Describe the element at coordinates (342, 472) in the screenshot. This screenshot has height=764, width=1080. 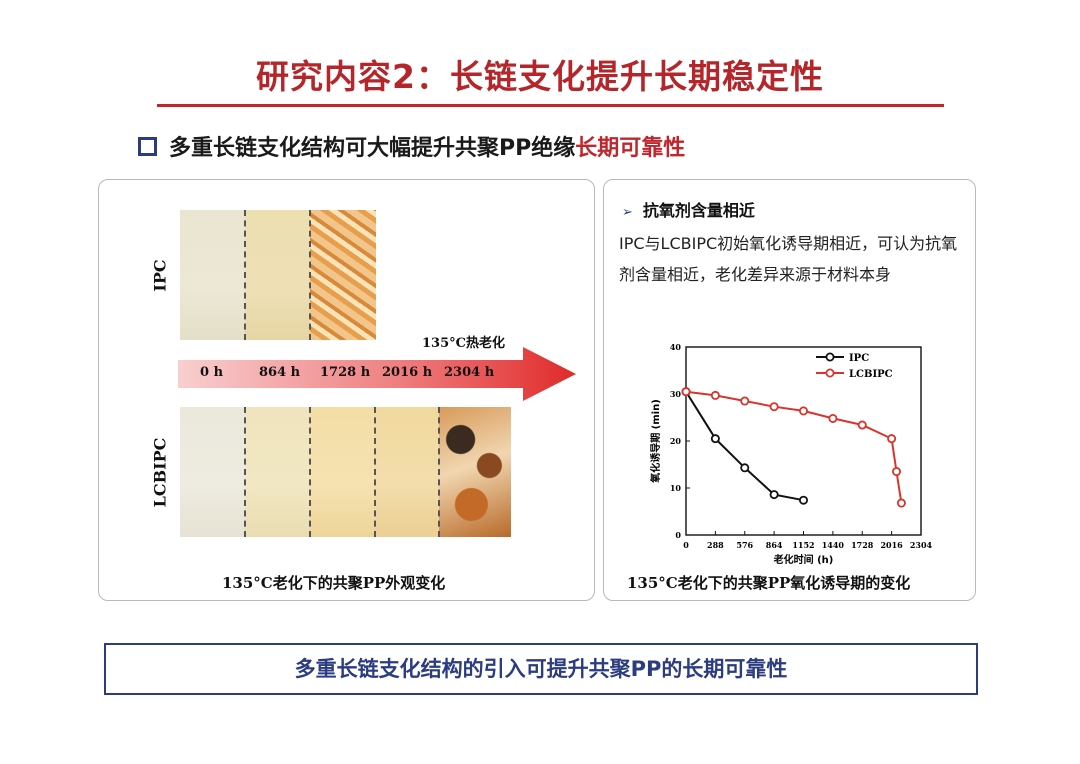
I see `lcbipc-sample-1728h` at that location.